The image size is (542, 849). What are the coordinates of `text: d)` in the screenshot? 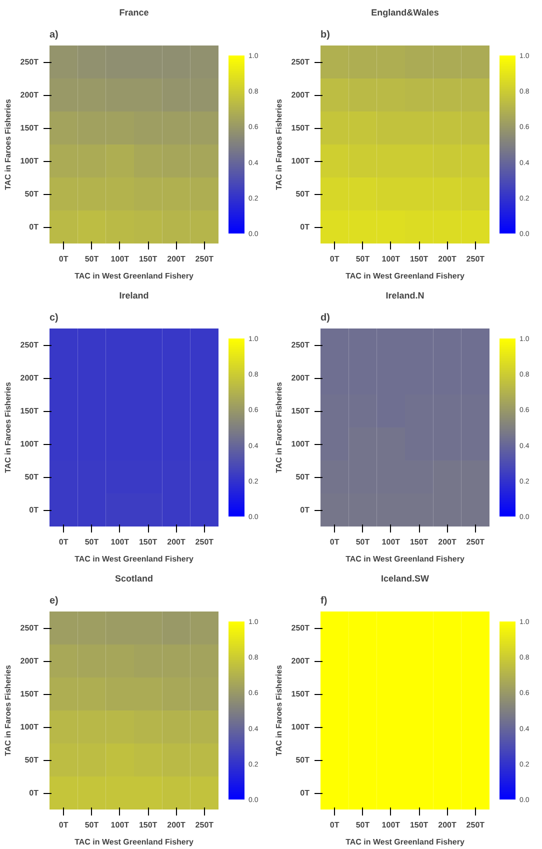 It's located at (325, 318).